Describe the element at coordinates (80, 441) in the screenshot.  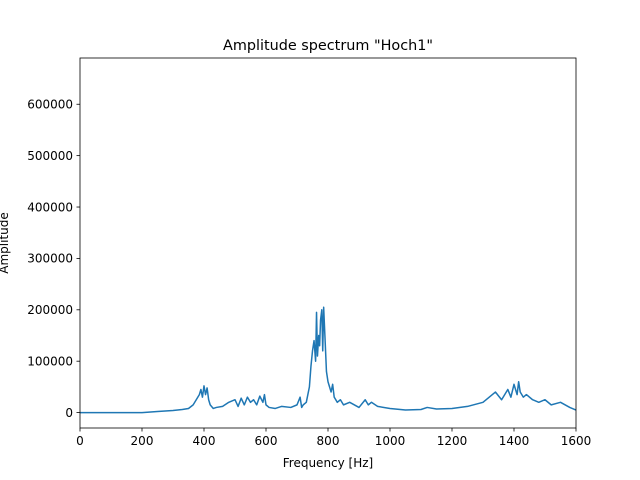
I see `x-tick-label: 0` at that location.